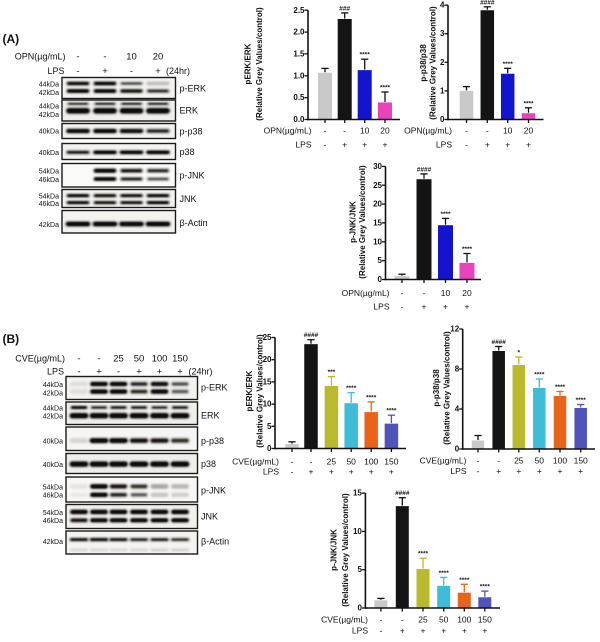 This screenshot has width=600, height=642. Describe the element at coordinates (299, 119) in the screenshot. I see `svg-text: 0.0` at that location.